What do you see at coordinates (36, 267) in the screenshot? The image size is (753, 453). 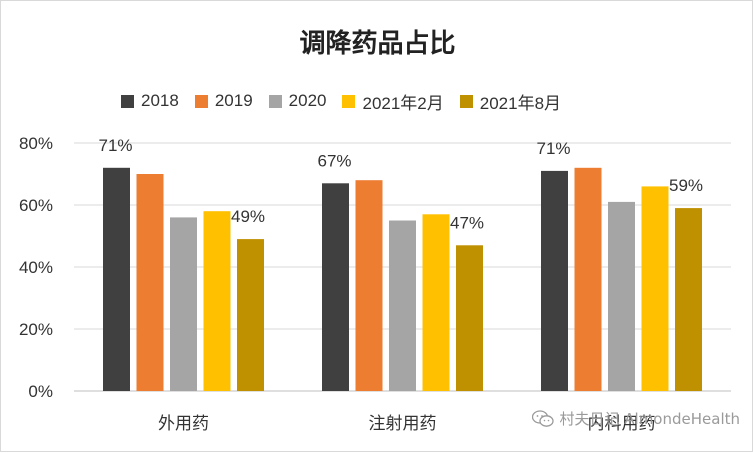 I see `y-tick-label: 40%` at bounding box center [36, 267].